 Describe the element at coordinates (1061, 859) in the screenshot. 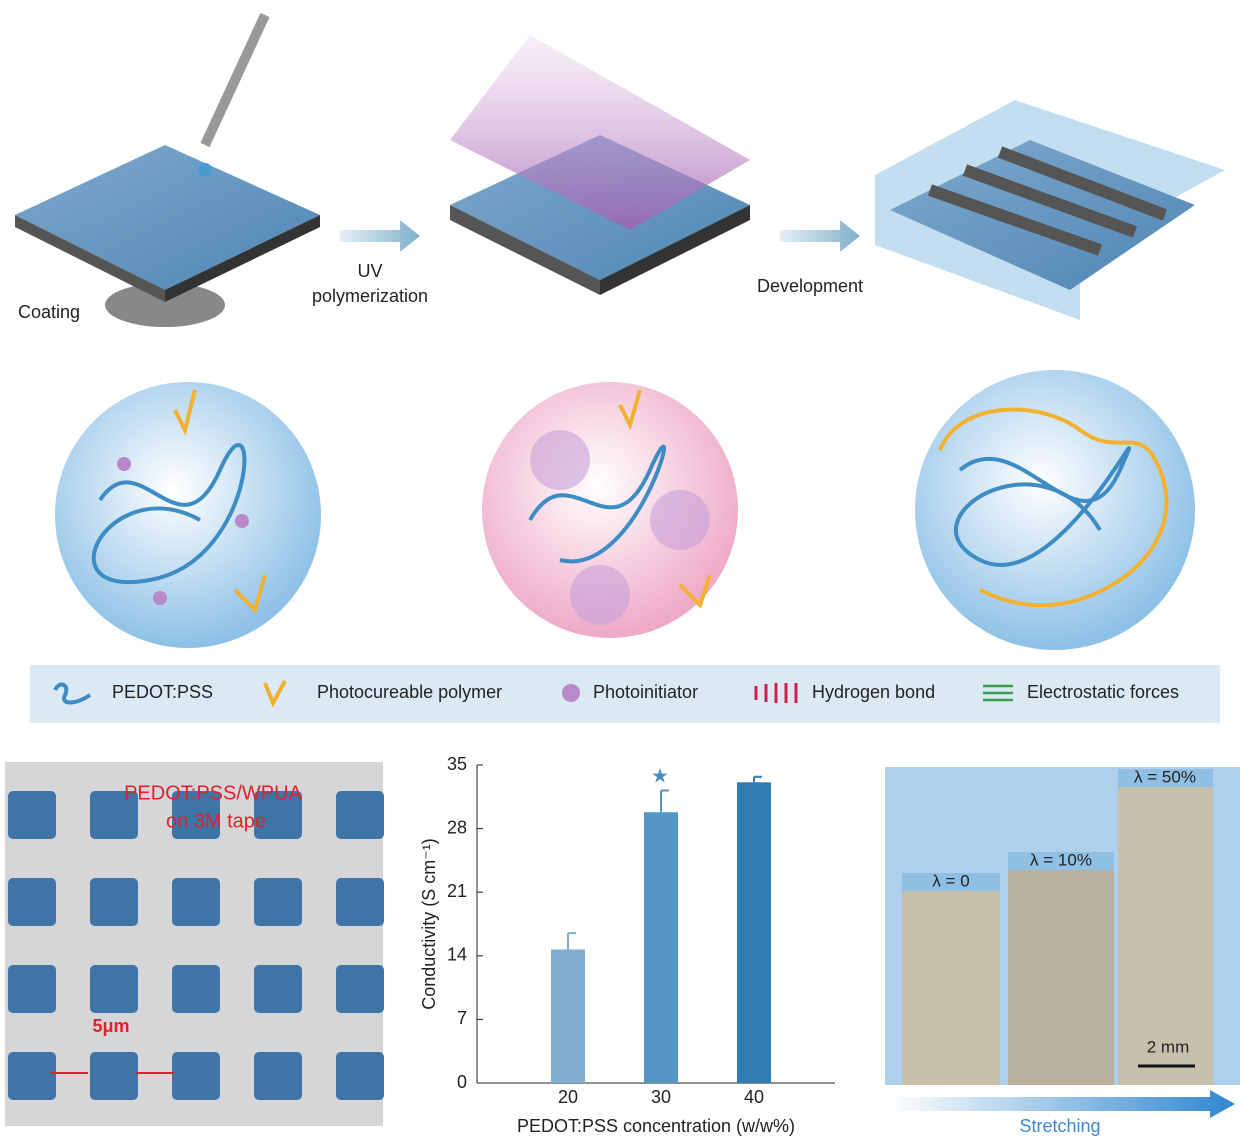

I see `strain-label: λ = 10%` at that location.